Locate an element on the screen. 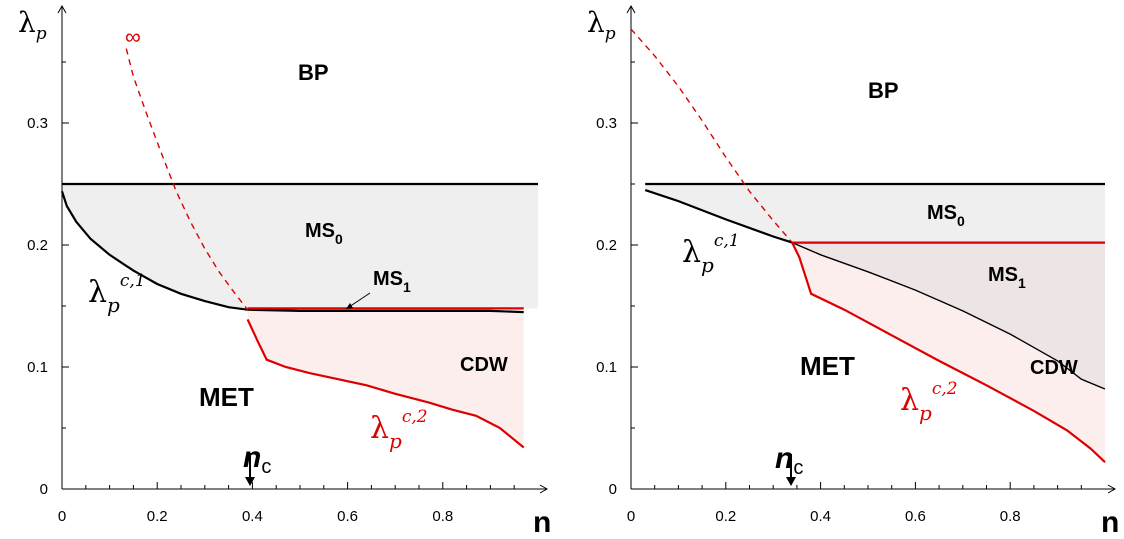 This screenshot has height=539, width=1124. ms1-pointer-head is located at coordinates (349, 306).